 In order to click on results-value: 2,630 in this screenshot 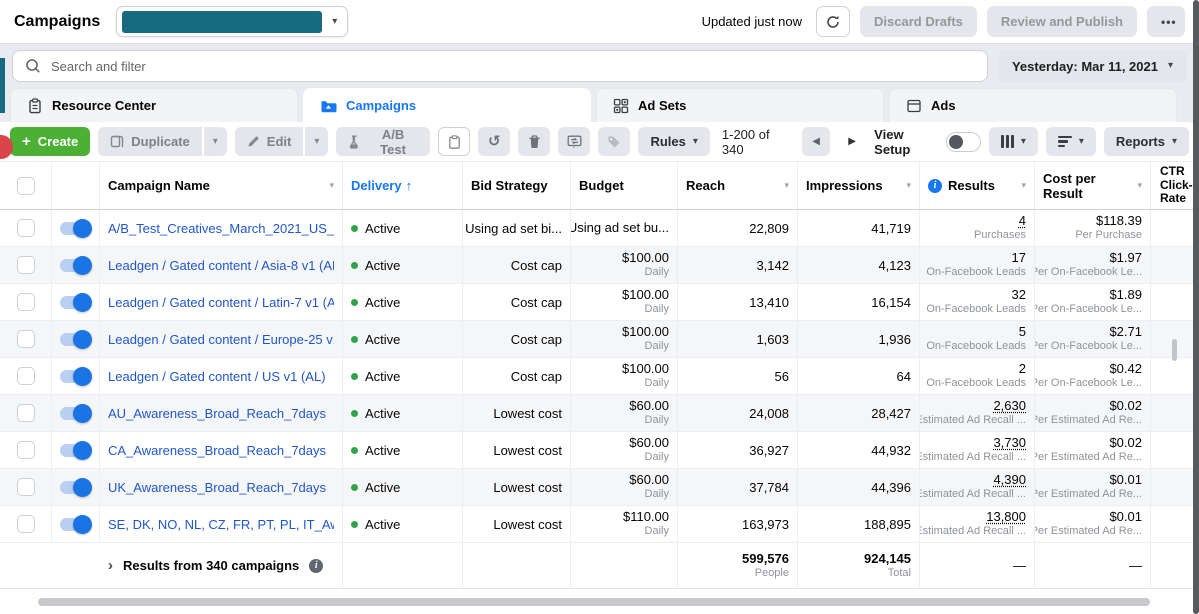, I will do `click(1009, 405)`.